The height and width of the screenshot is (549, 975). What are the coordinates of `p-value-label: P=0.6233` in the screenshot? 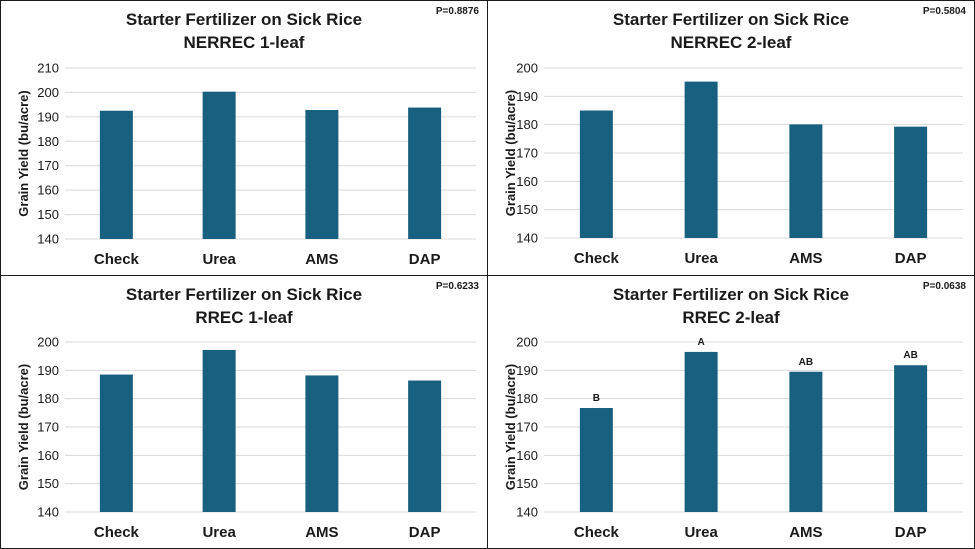 It's located at (458, 286).